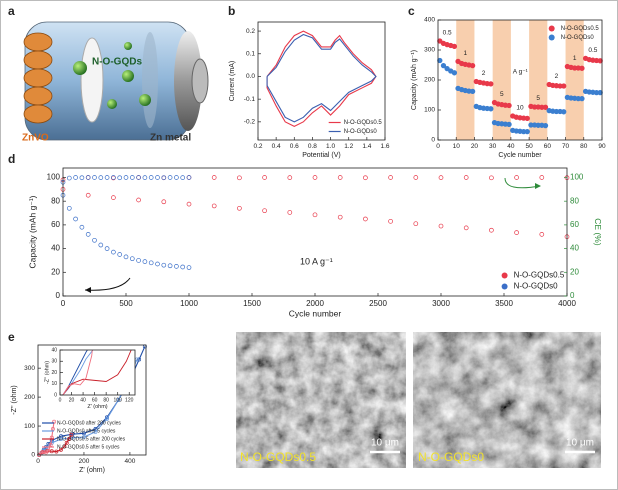  What do you see at coordinates (522, 183) in the screenshot?
I see `arrow` at bounding box center [522, 183].